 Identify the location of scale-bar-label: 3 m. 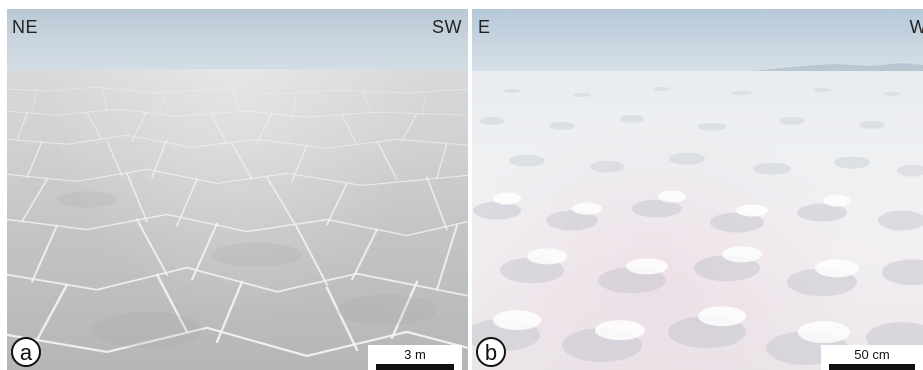
(415, 354).